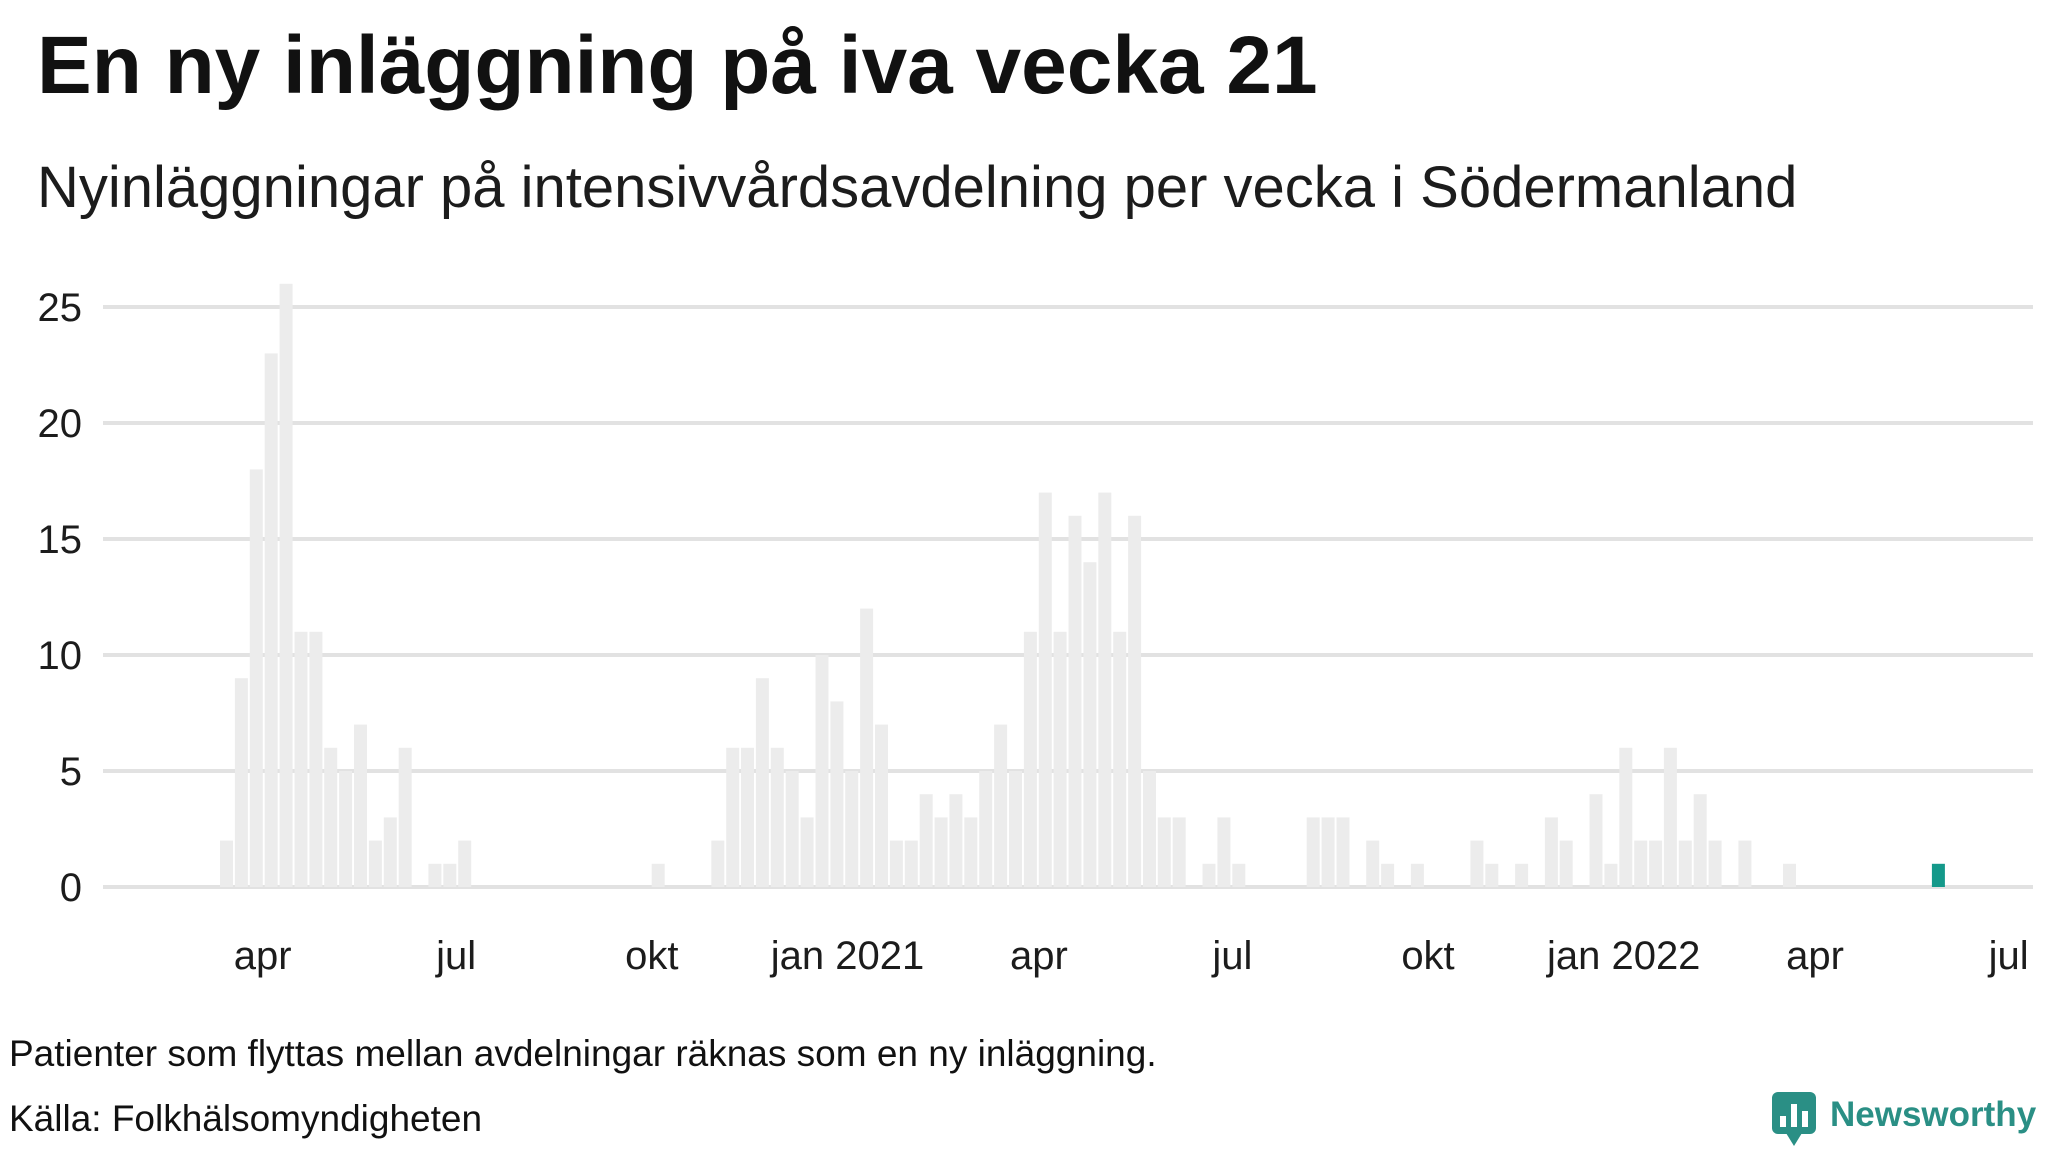 The image size is (2048, 1152). Describe the element at coordinates (60, 656) in the screenshot. I see `y-tick-label: 10` at that location.